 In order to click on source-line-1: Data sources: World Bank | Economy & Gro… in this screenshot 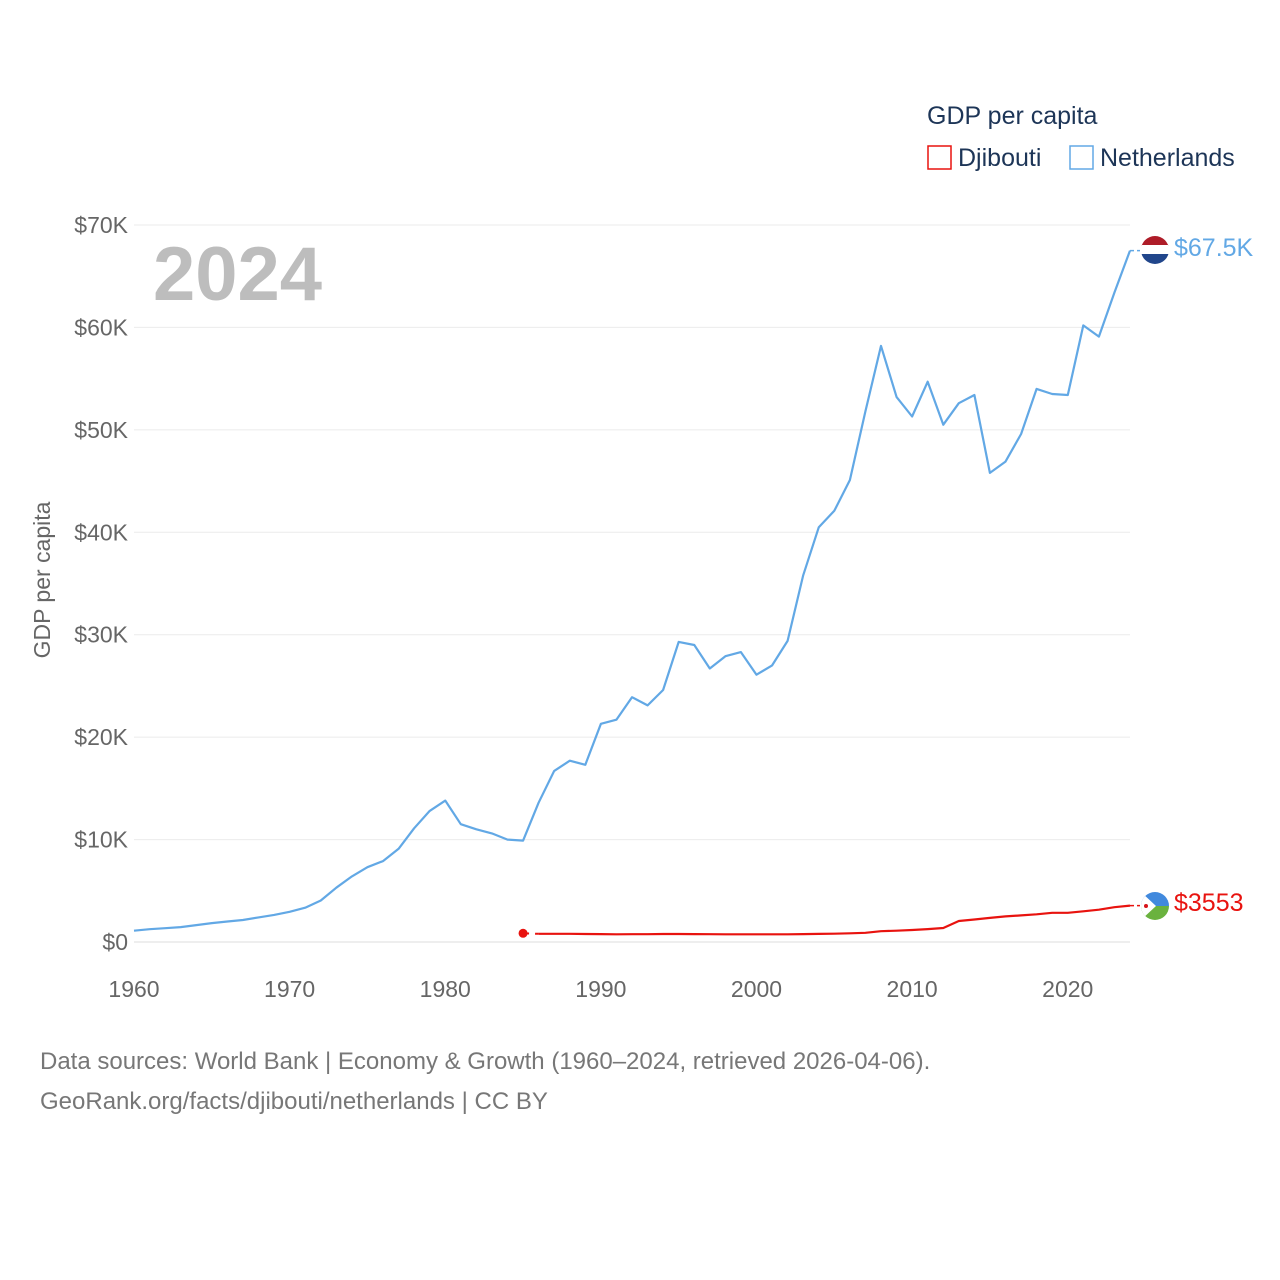, I will do `click(485, 1061)`.